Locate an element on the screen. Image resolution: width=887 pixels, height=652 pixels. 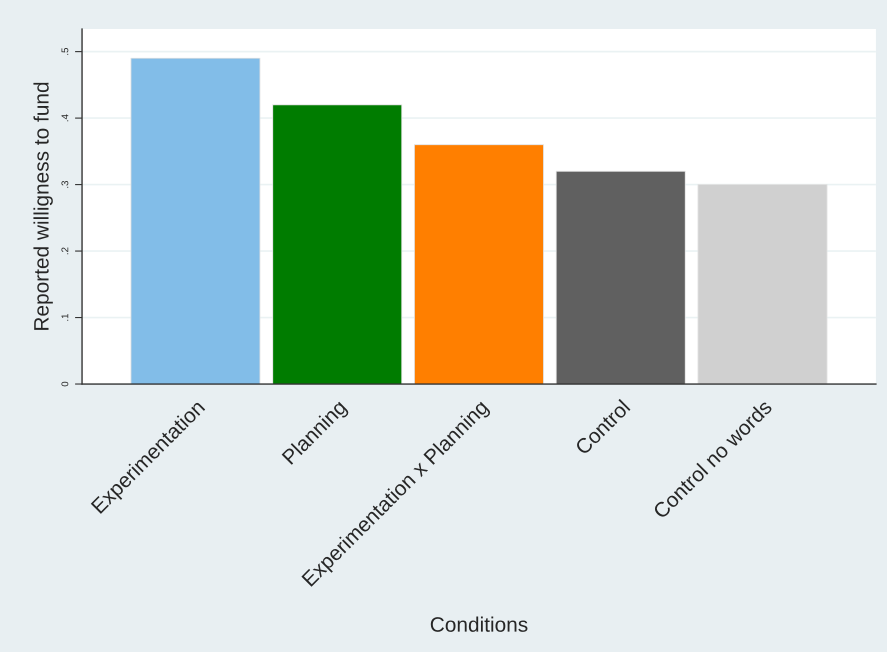
y-tick-label: .3 is located at coordinates (64, 184).